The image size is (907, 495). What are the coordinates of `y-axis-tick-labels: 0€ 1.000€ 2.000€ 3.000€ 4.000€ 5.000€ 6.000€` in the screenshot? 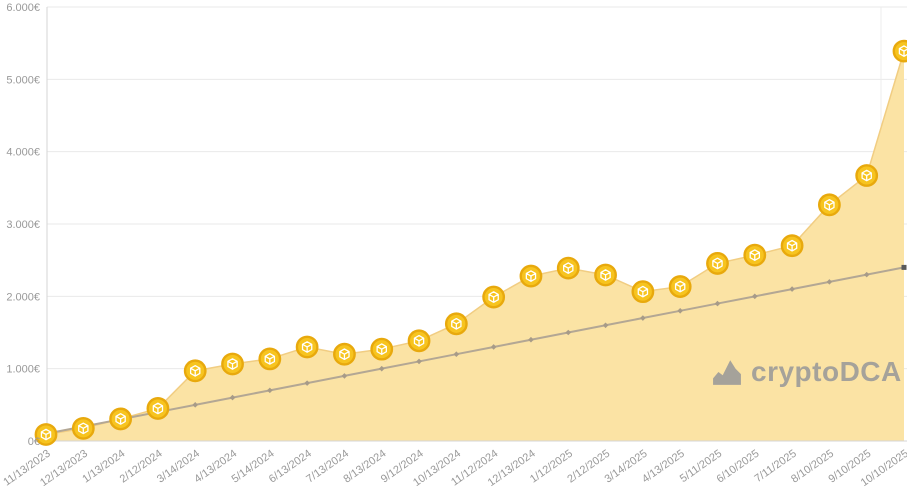 It's located at (23, 225).